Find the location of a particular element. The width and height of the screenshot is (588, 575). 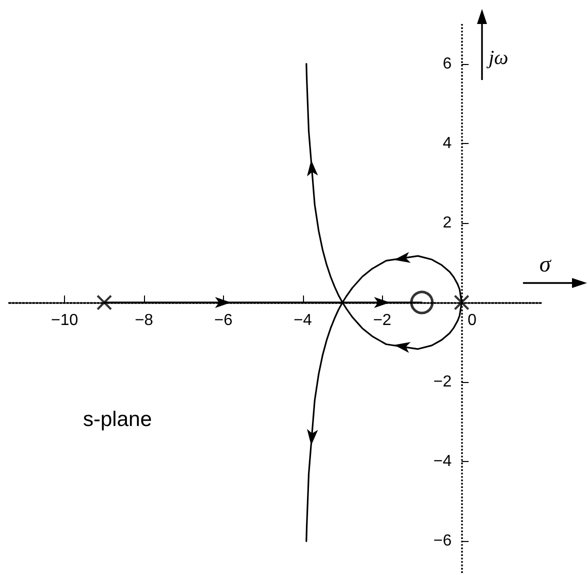

x-tick-label: −6 is located at coordinates (223, 320).